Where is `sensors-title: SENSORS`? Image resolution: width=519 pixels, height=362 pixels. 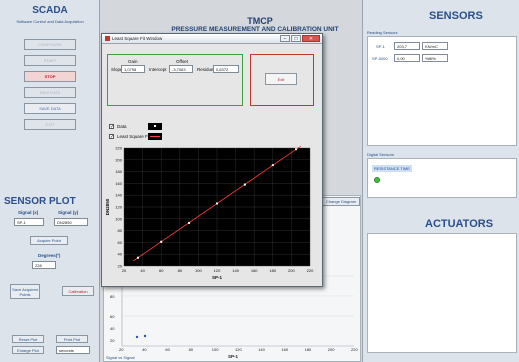
sensors-title: SENSORS is located at coordinates (456, 16).